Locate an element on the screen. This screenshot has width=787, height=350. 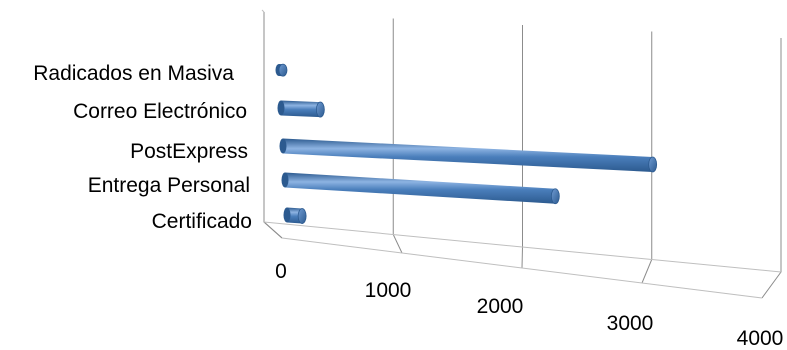
gridline-2000 is located at coordinates (522, 147).